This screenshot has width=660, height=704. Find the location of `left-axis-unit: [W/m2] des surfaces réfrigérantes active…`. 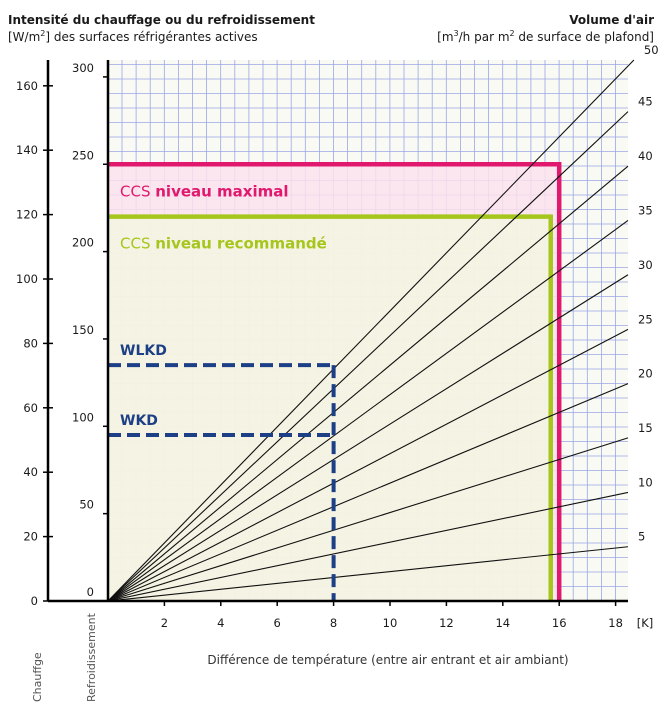

left-axis-unit: [W/m2] des surfaces réfrigérantes active… is located at coordinates (133, 36).